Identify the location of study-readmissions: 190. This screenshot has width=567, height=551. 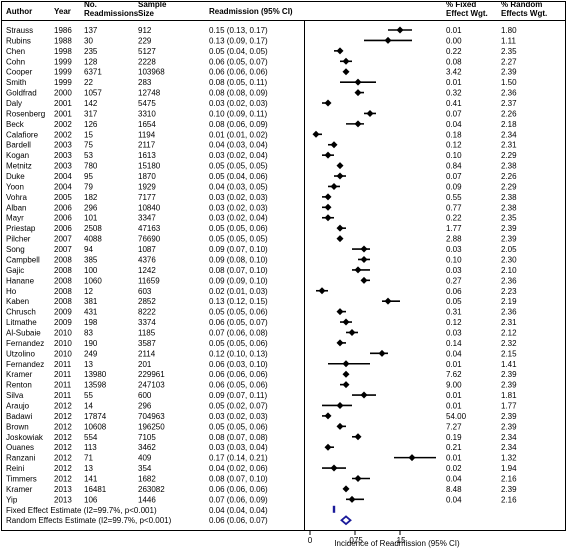
(91, 343).